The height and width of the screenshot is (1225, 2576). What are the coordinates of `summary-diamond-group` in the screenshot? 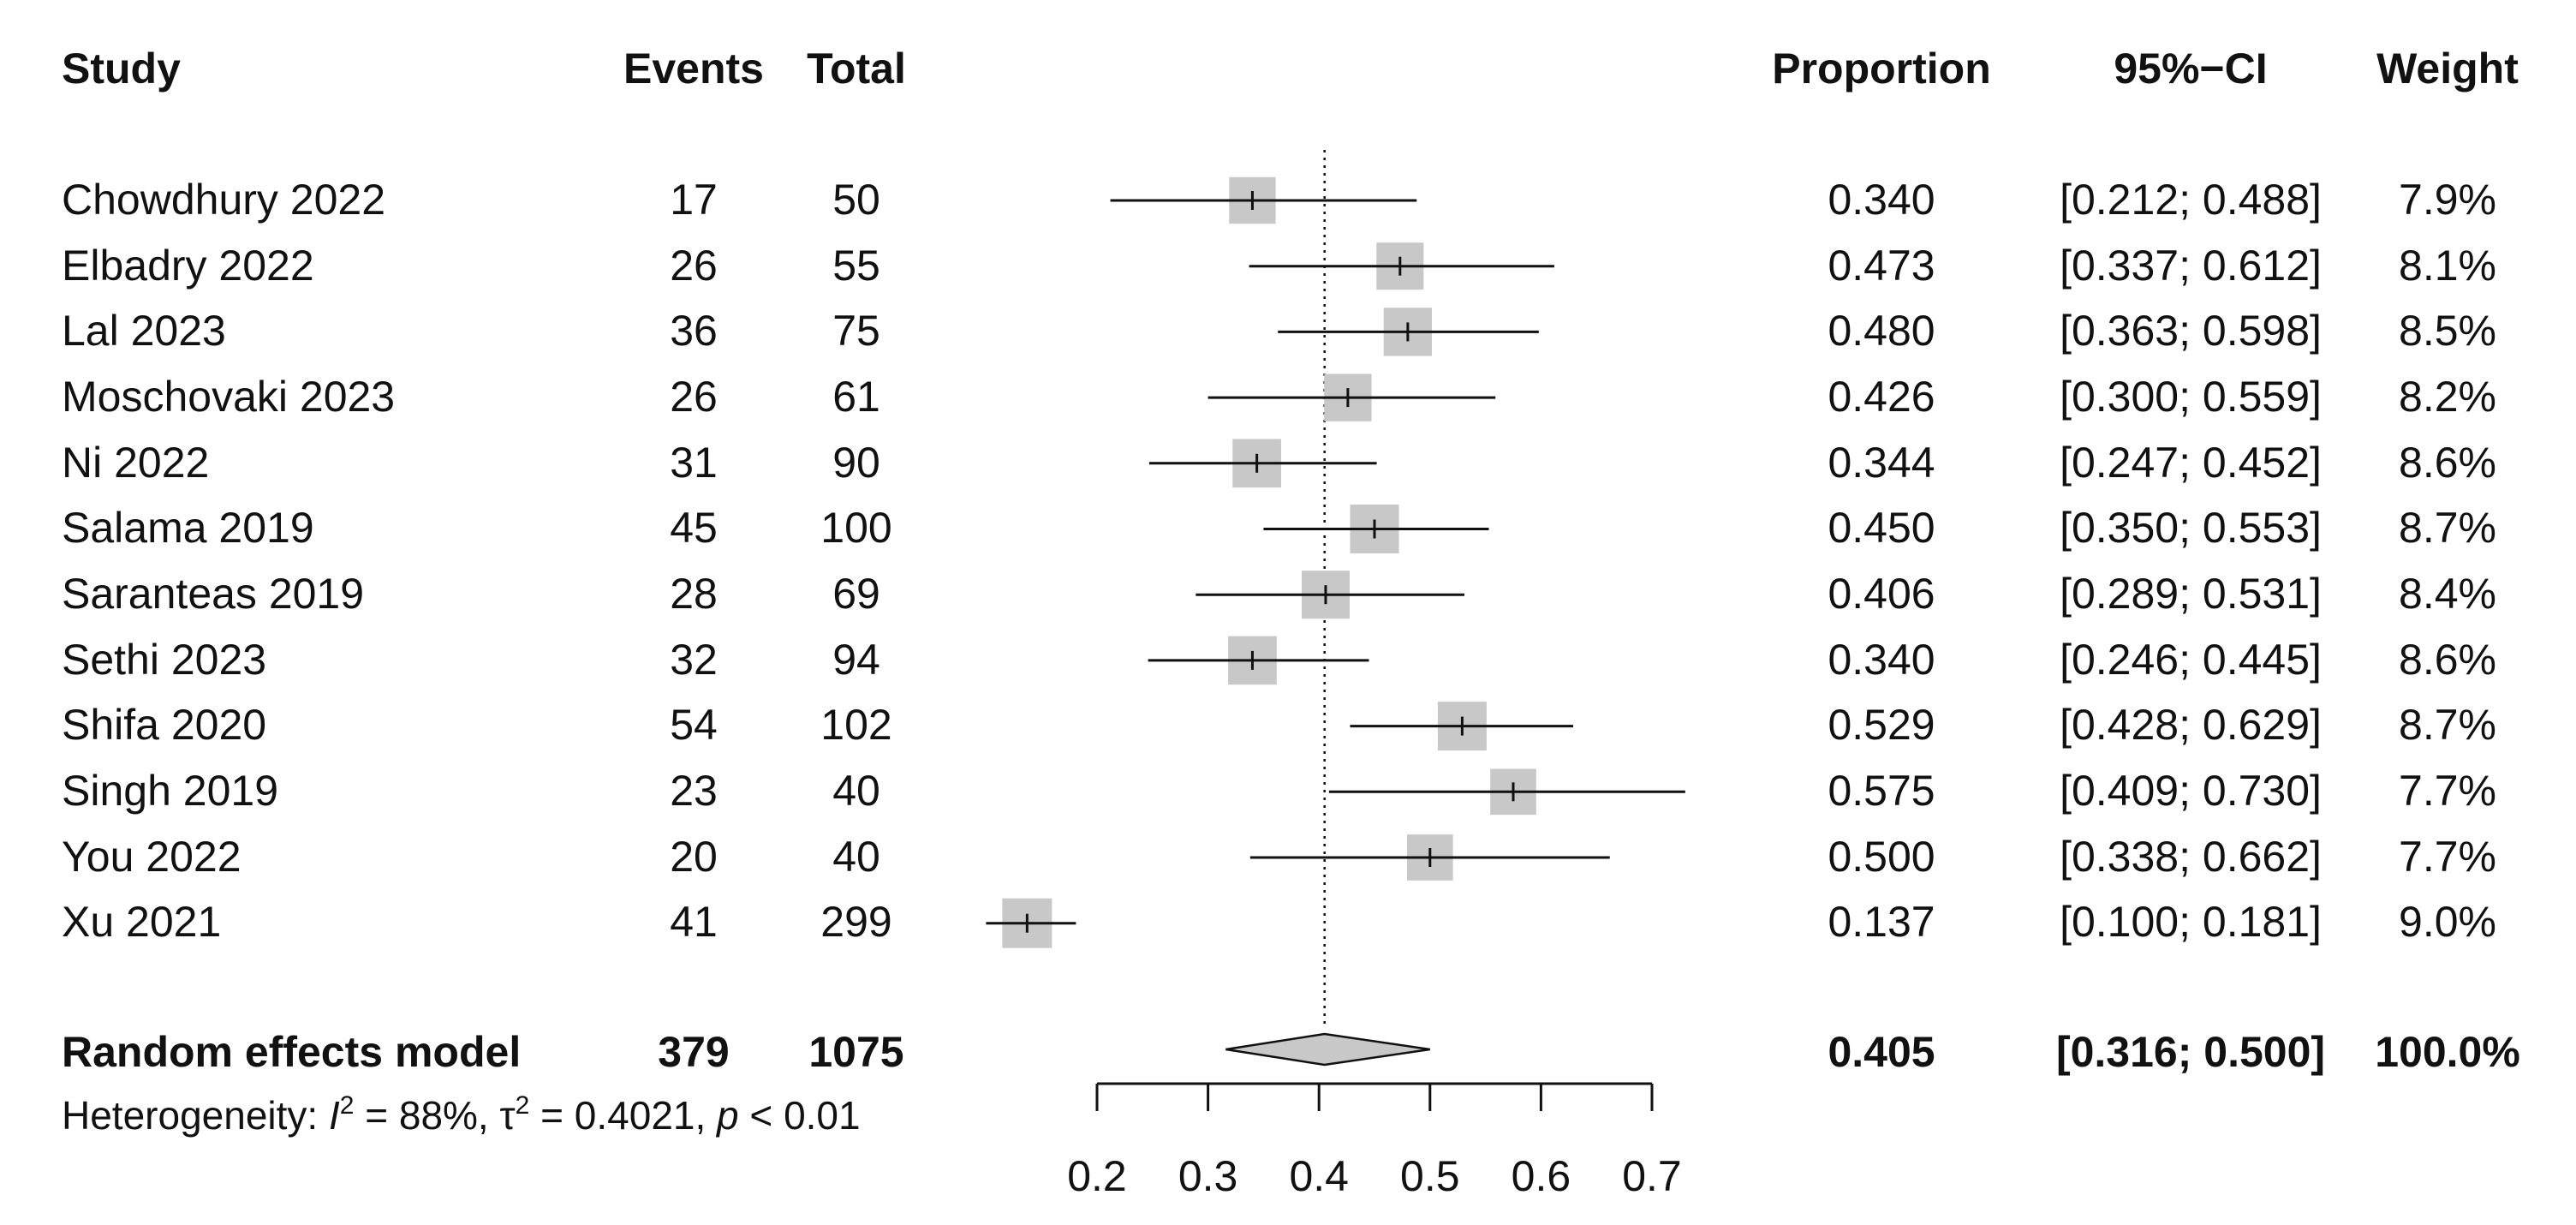 It's located at (1328, 1049).